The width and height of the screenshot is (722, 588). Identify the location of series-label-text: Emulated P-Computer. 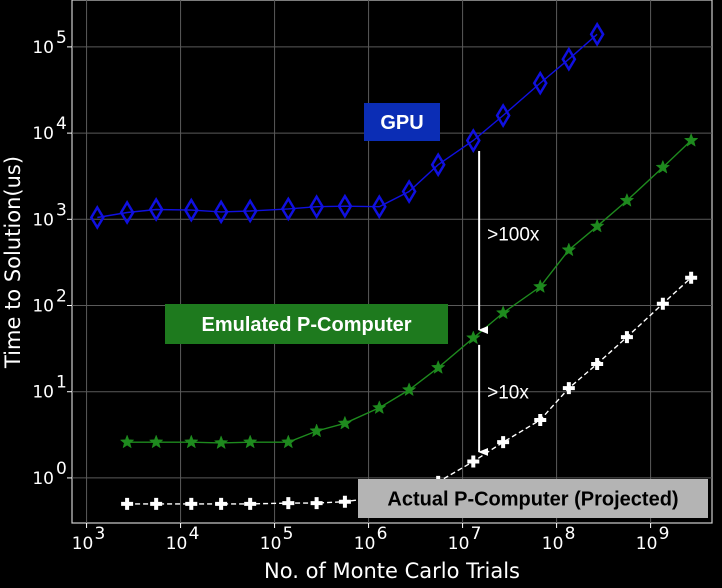
(306, 325).